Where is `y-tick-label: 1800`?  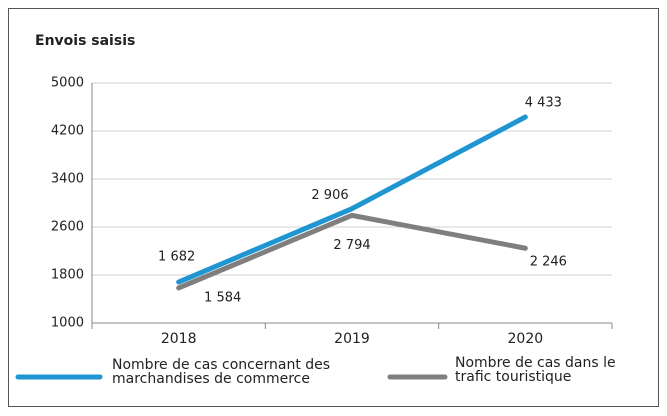
y-tick-label: 1800 is located at coordinates (67, 275).